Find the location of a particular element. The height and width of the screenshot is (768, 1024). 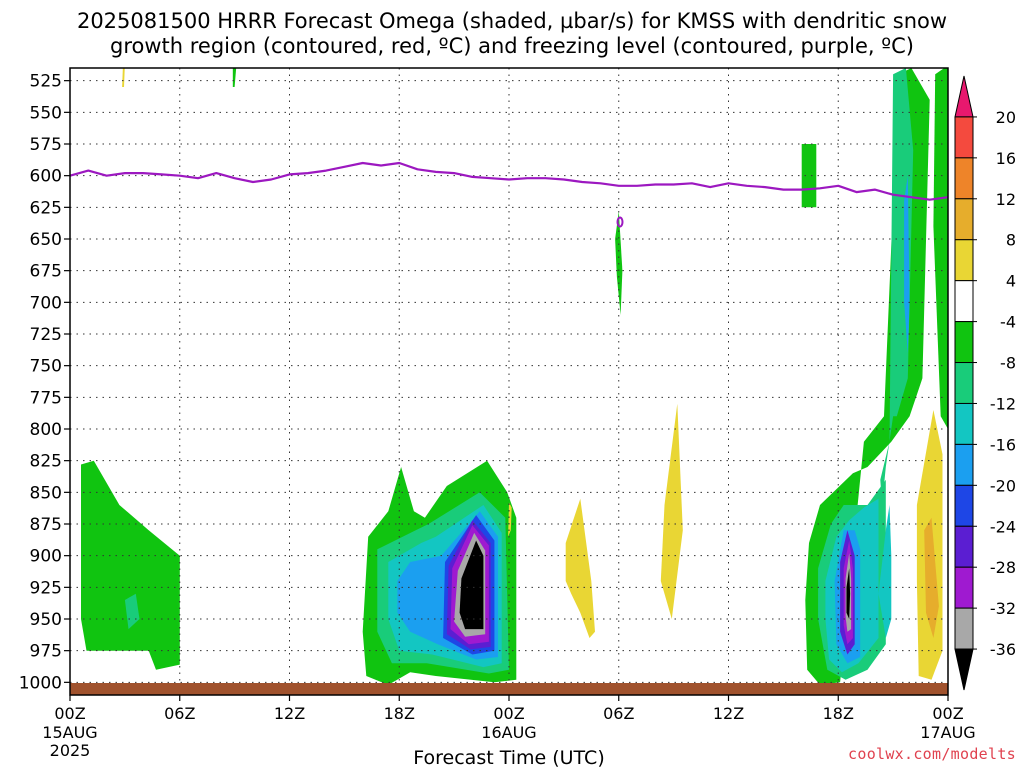

y-tick-label: 750 is located at coordinates (46, 367).